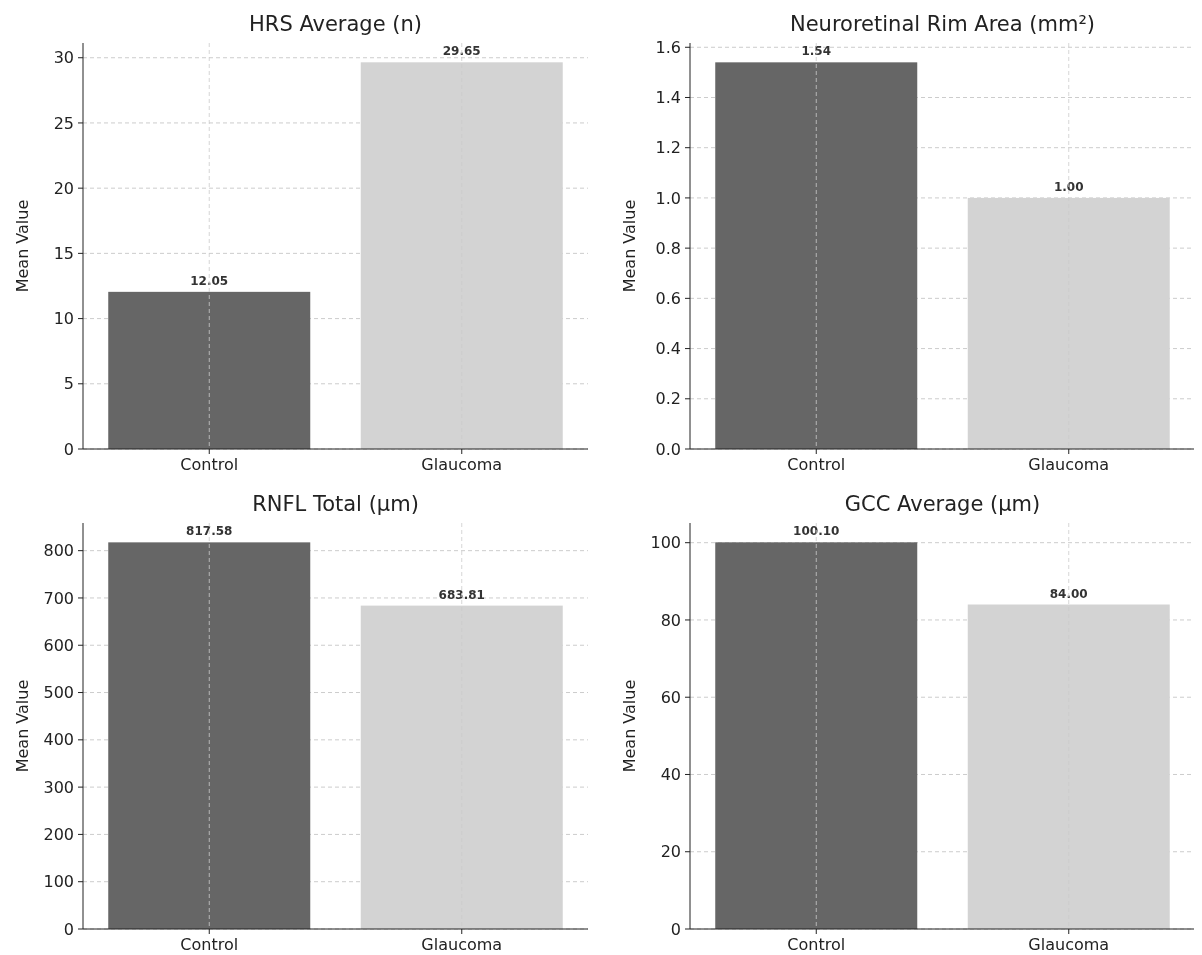  I want to click on y-tick-label: 300, so click(58, 787).